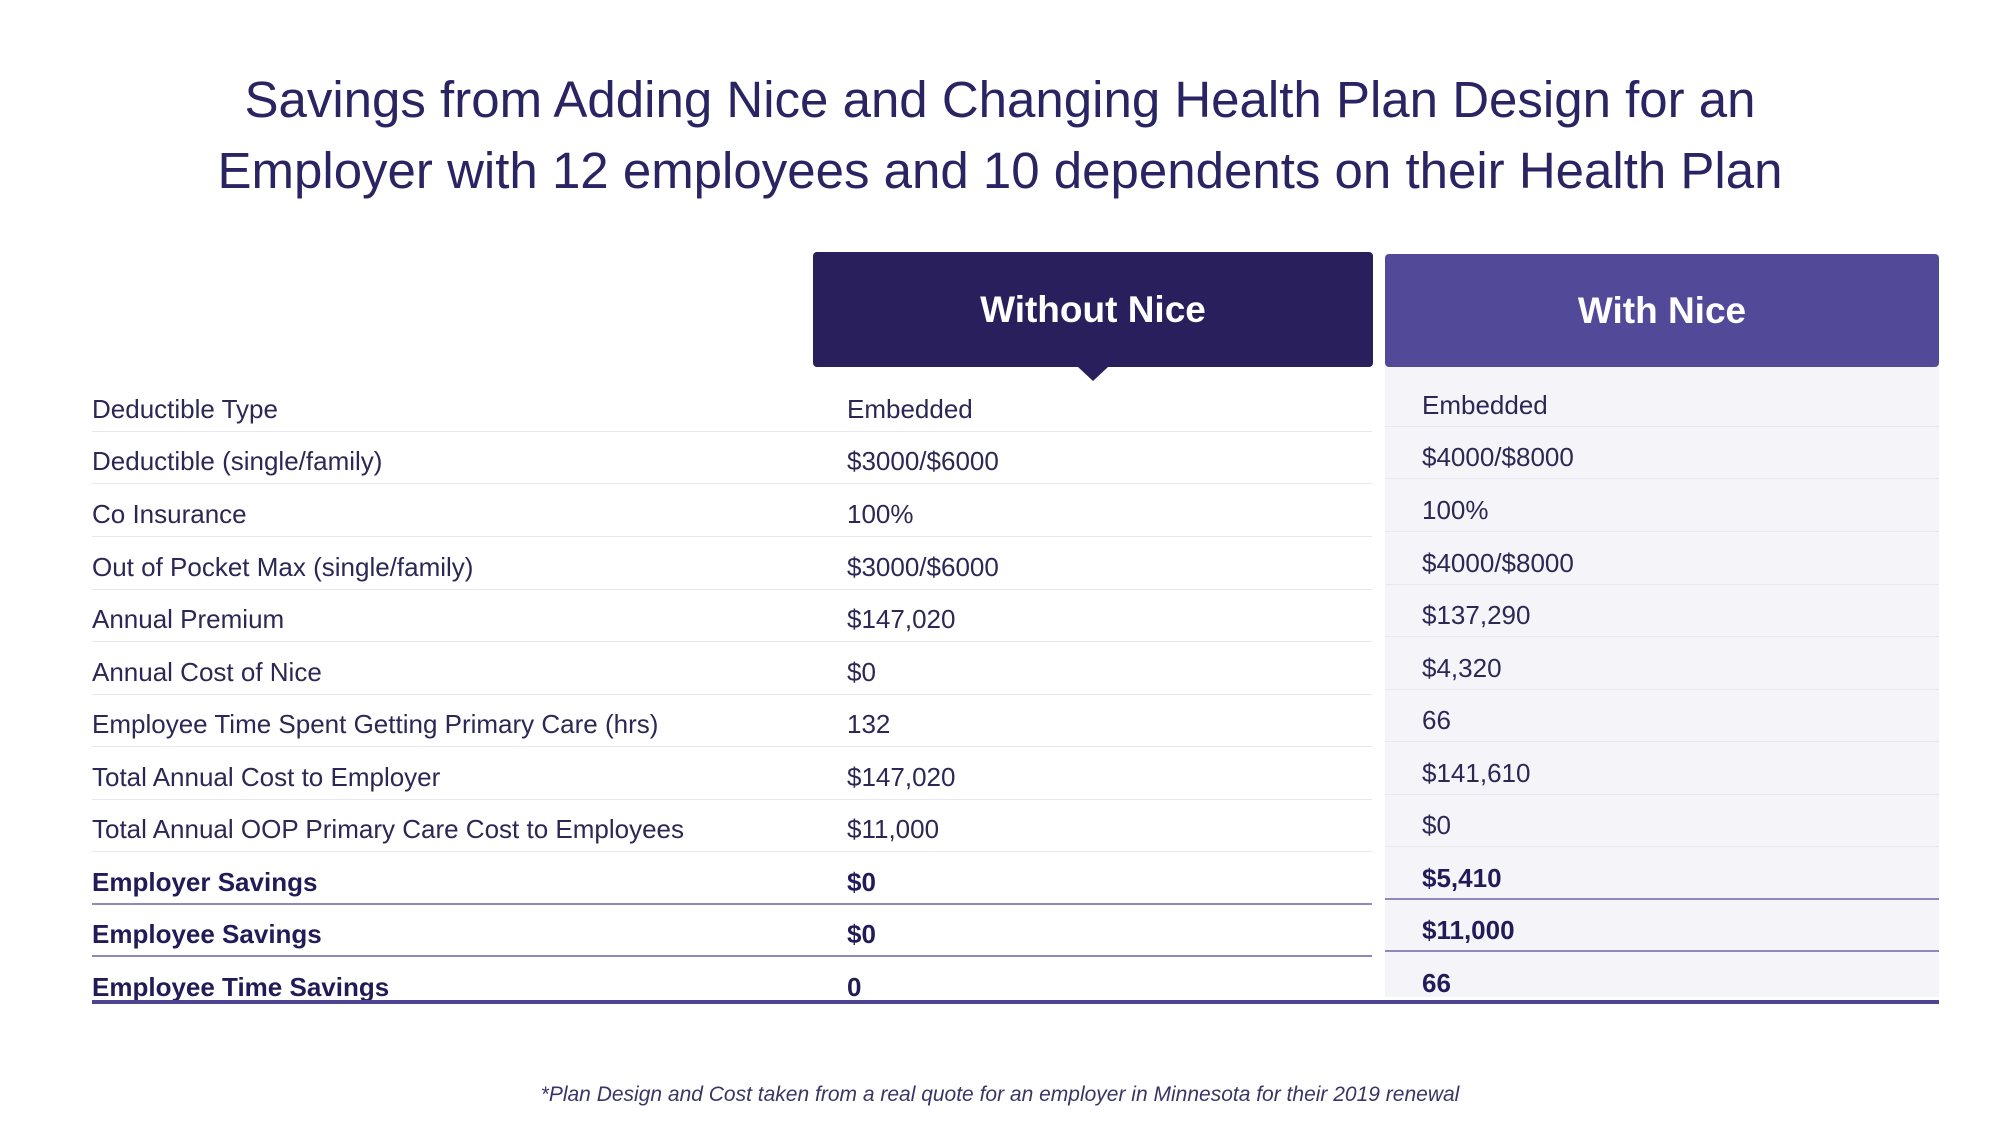  Describe the element at coordinates (1015, 879) in the screenshot. I see `table-row-summary: Employer Savings $0 $5,410` at that location.